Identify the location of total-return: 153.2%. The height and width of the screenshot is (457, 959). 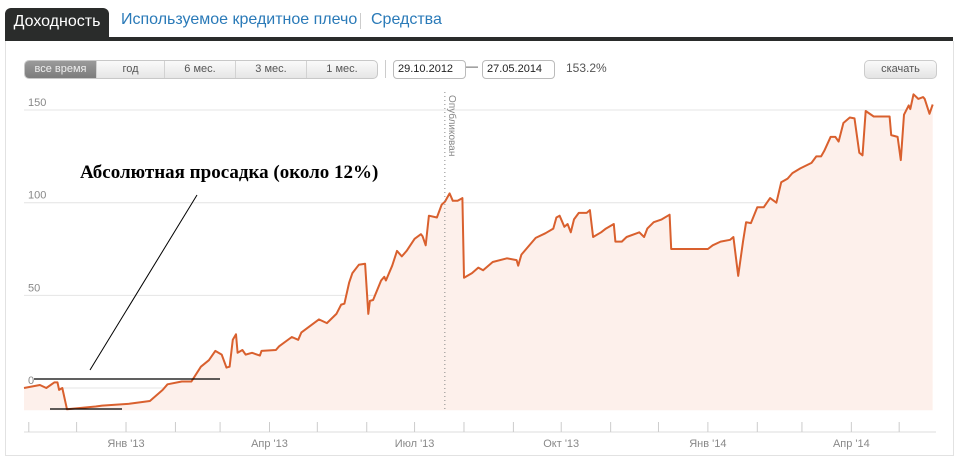
(586, 68).